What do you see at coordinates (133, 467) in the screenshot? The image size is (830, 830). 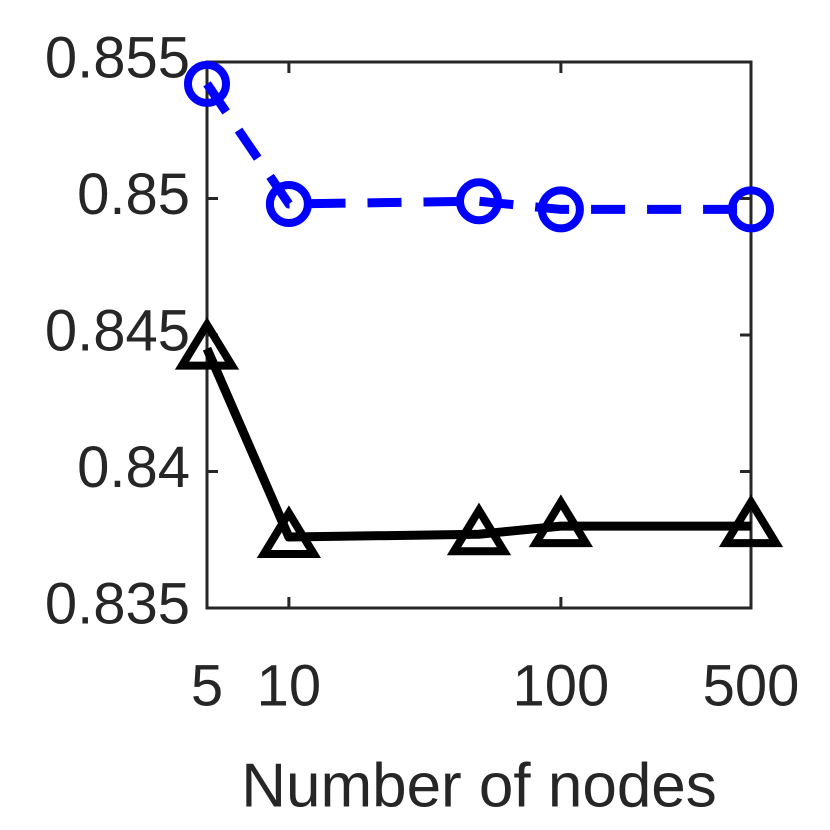 I see `y-tick-label: 0.84` at bounding box center [133, 467].